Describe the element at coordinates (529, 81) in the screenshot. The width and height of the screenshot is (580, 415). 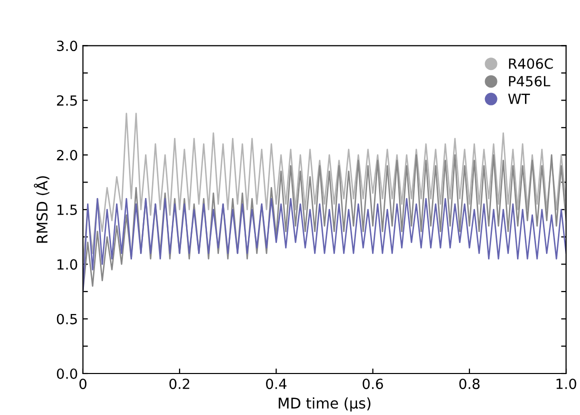
I see `legend-label: P456L` at that location.